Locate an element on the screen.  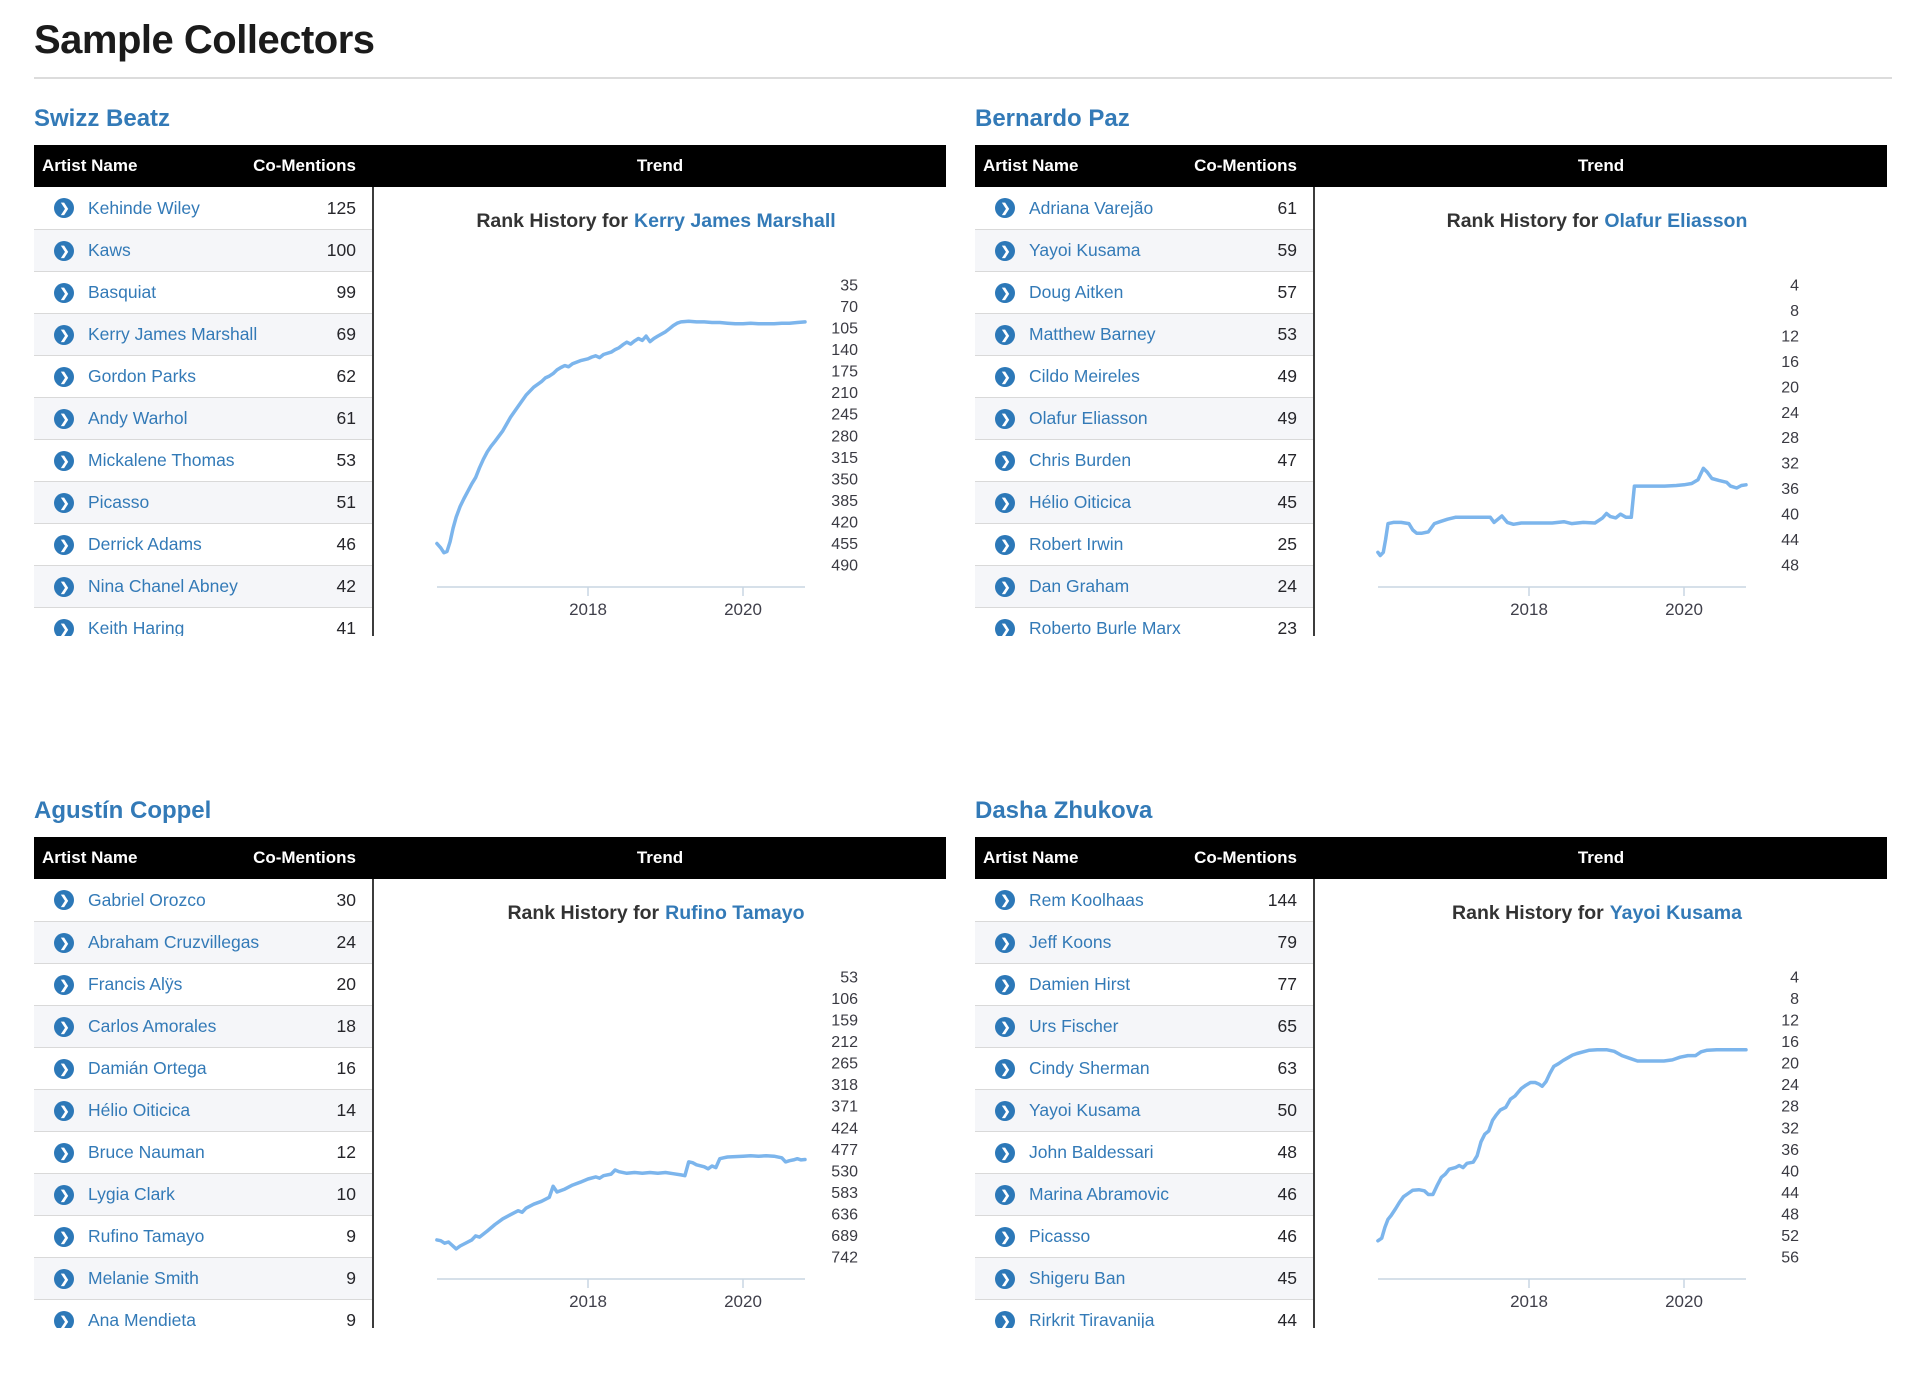
artist-link: Derrick Adams is located at coordinates (145, 544).